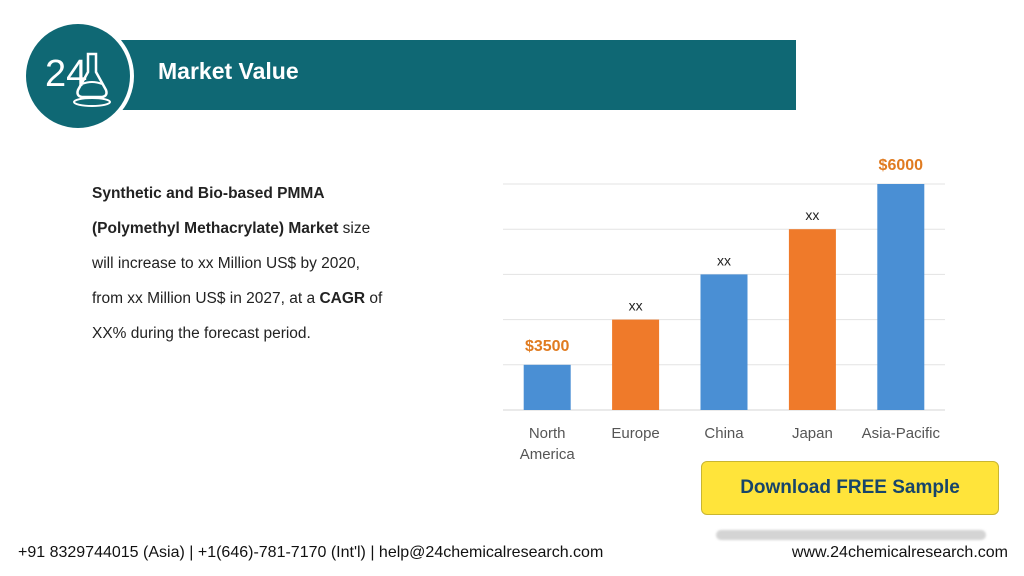  Describe the element at coordinates (636, 364) in the screenshot. I see `bar-europe` at that location.